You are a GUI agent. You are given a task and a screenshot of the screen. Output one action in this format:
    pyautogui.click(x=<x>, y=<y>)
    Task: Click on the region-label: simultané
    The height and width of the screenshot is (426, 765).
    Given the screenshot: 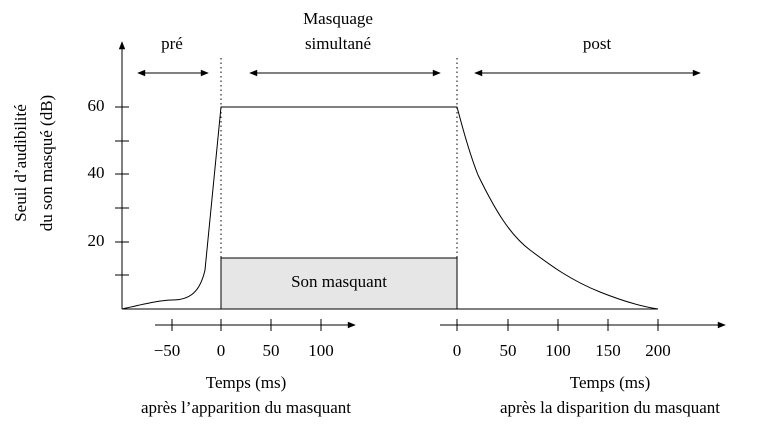 What is the action you would take?
    pyautogui.click(x=338, y=43)
    